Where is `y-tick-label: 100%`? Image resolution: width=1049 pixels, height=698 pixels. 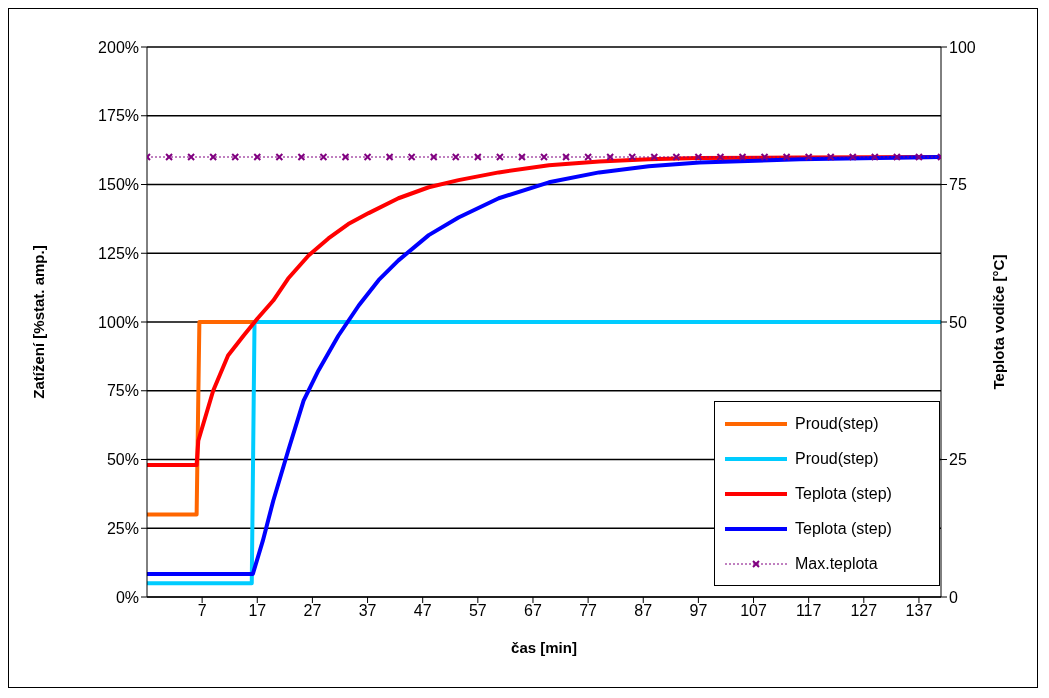
y-tick-label: 100% is located at coordinates (118, 322).